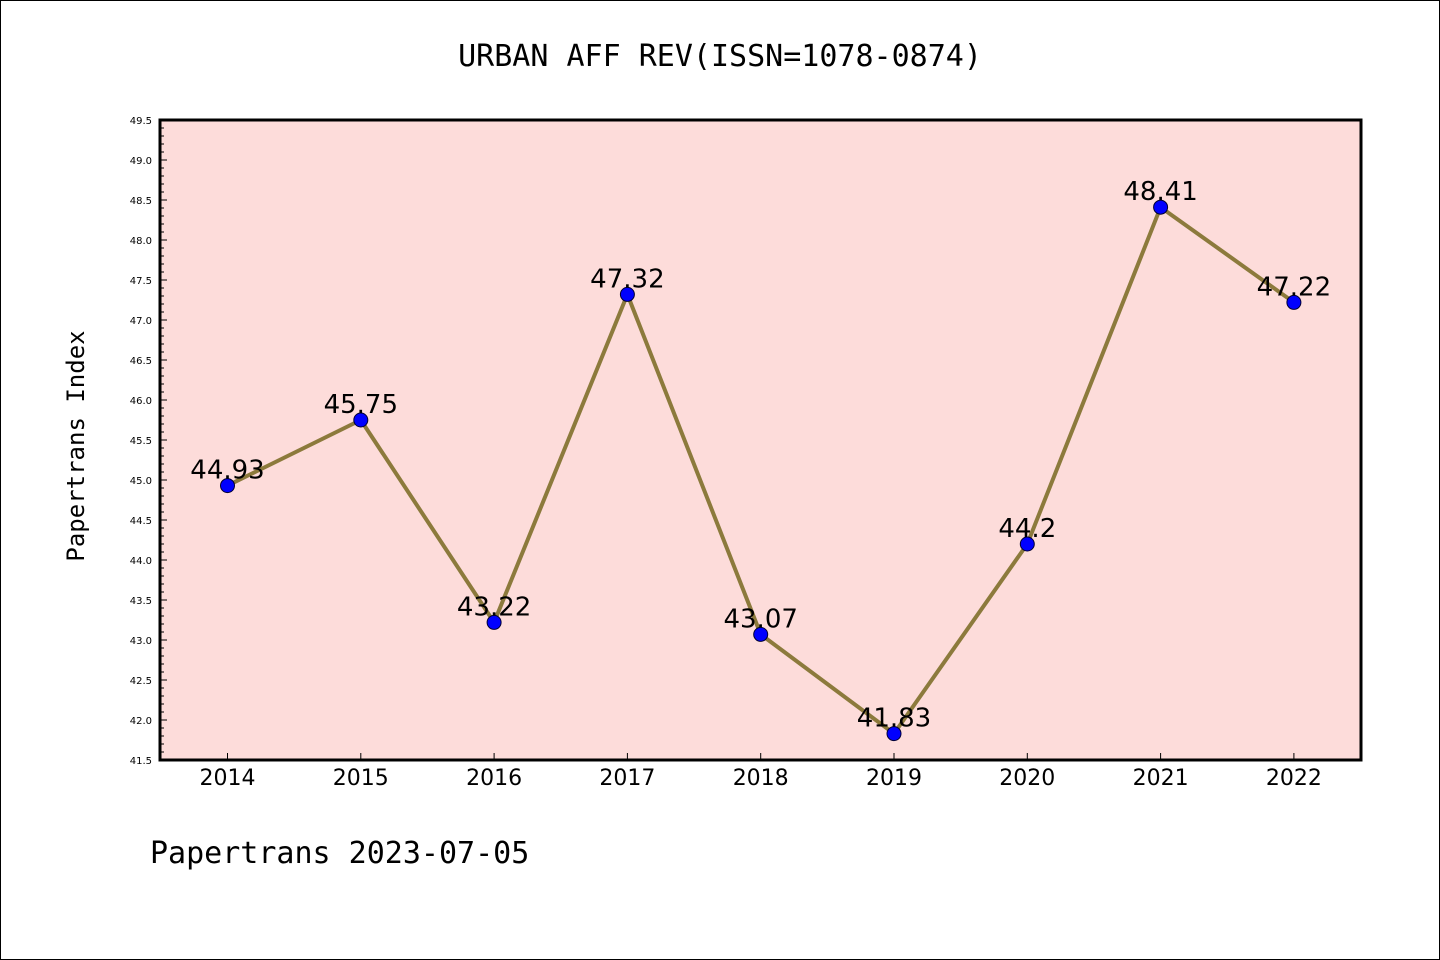 This screenshot has width=1440, height=960. Describe the element at coordinates (720, 56) in the screenshot. I see `chart-title: URBAN AFF REV(ISSN=1078-0874)` at that location.